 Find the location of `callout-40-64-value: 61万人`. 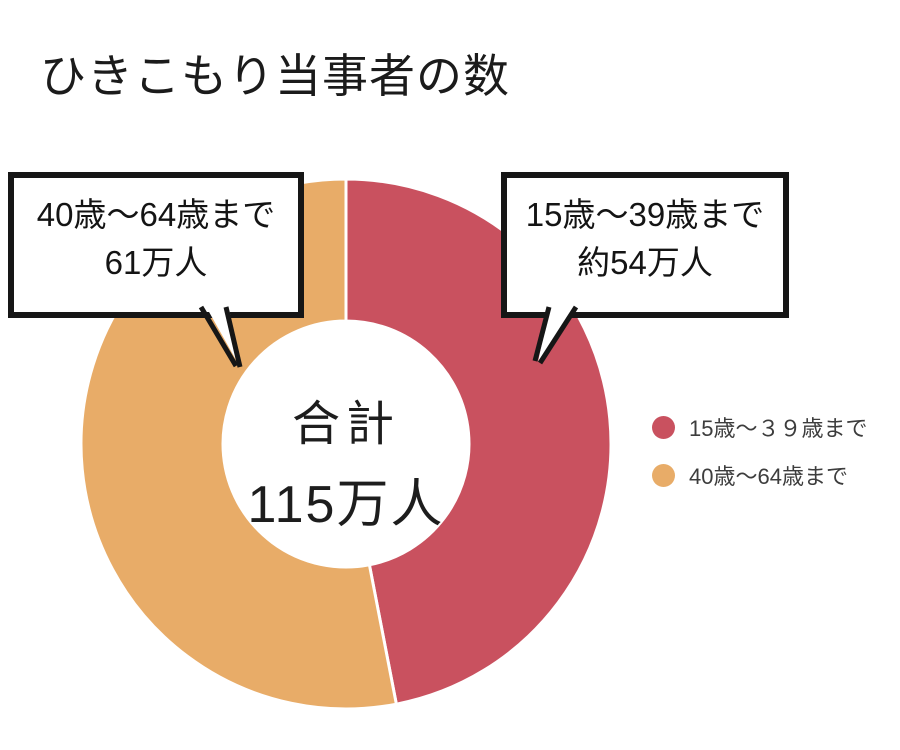

callout-40-64-value: 61万人 is located at coordinates (156, 262).